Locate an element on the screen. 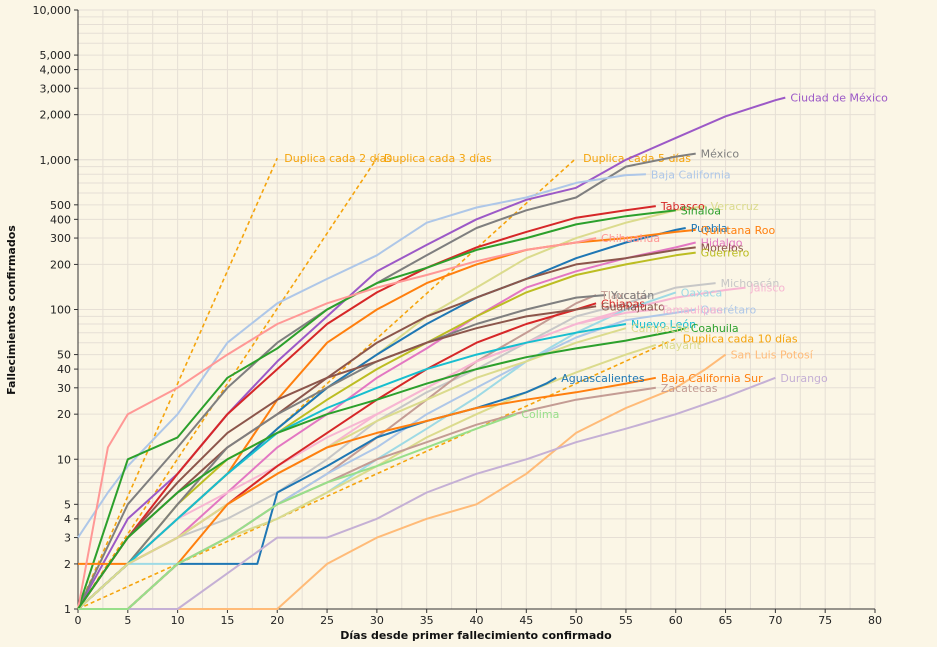 This screenshot has height=647, width=937. series-label-baja-california: Baja California is located at coordinates (691, 174).